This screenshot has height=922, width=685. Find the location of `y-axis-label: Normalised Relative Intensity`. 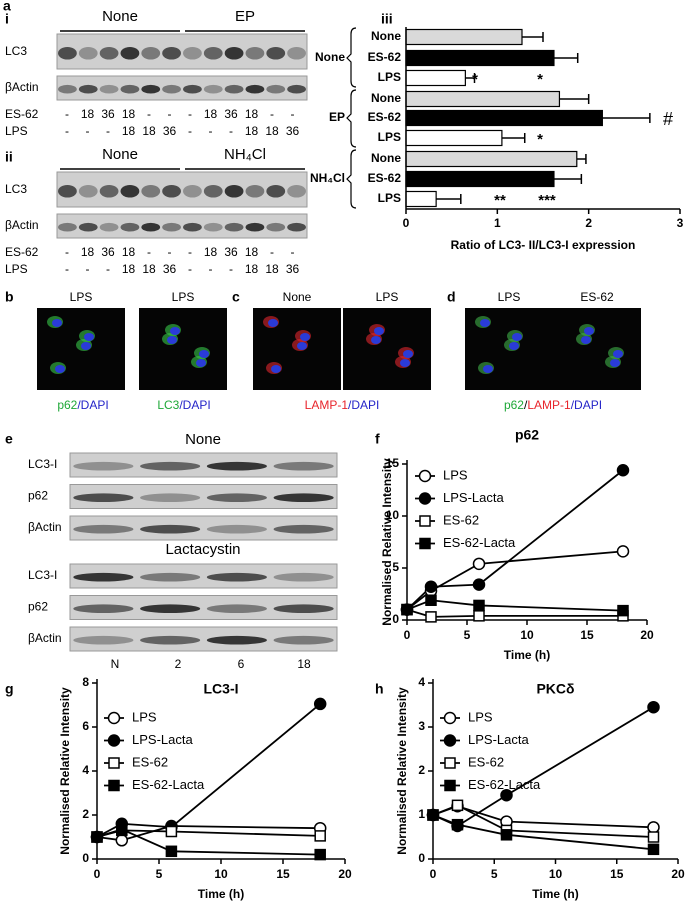

y-axis-label: Normalised Relative Intensity is located at coordinates (65, 771).